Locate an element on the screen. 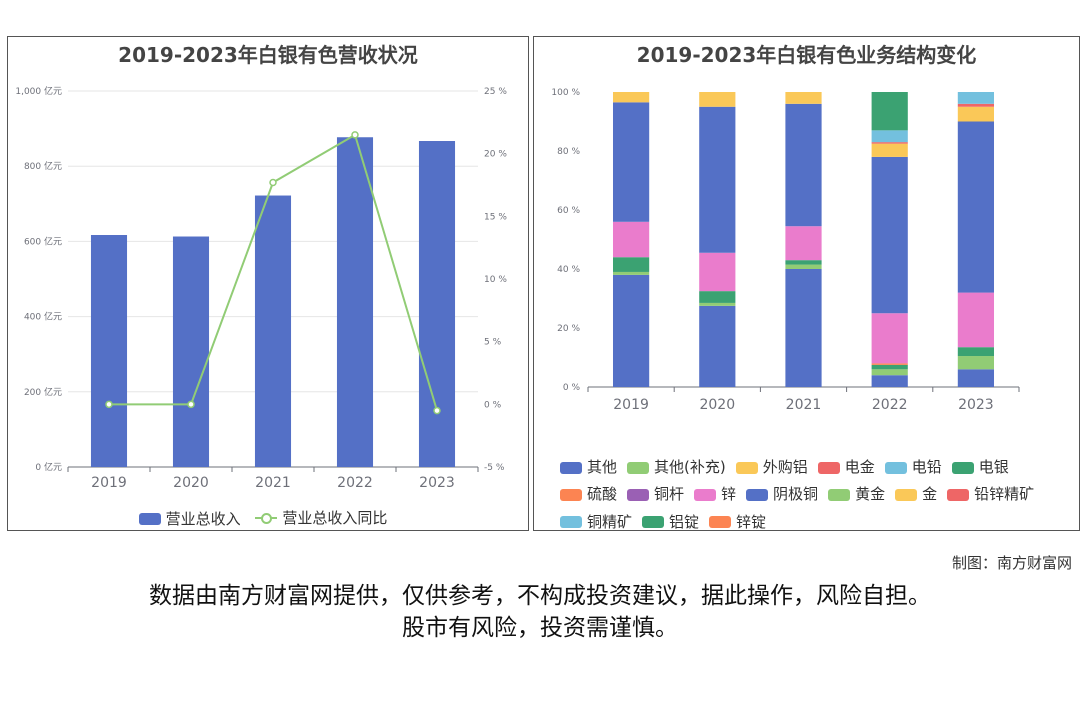  legend-item: 铅锌精矿 is located at coordinates (990, 495).